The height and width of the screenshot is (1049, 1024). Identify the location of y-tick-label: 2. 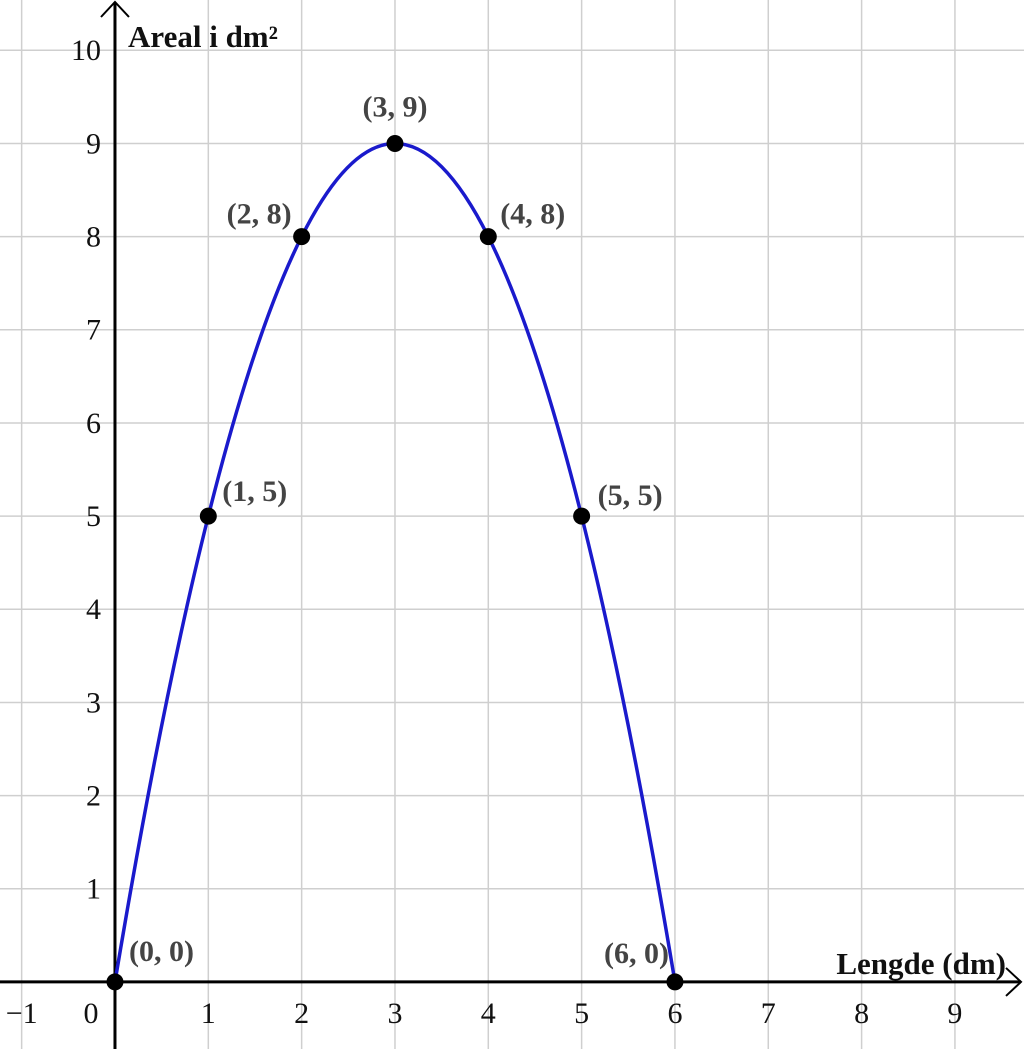
(93, 795).